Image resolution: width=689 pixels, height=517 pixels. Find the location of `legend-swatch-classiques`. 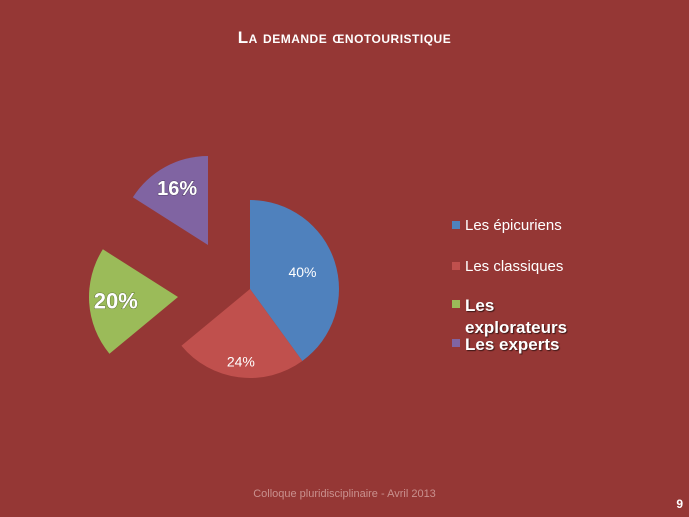

legend-swatch-classiques is located at coordinates (456, 266).